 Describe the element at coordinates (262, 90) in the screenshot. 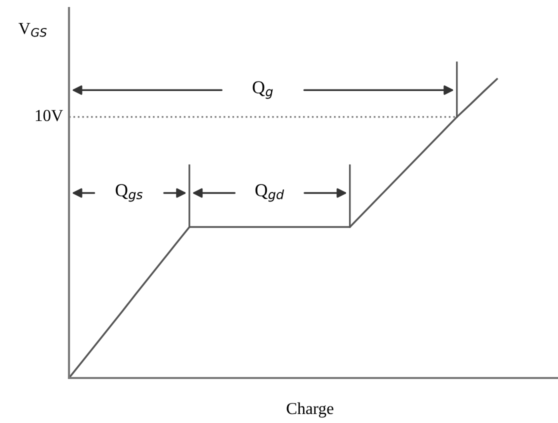

I see `annotation: Q$_{g}$` at that location.